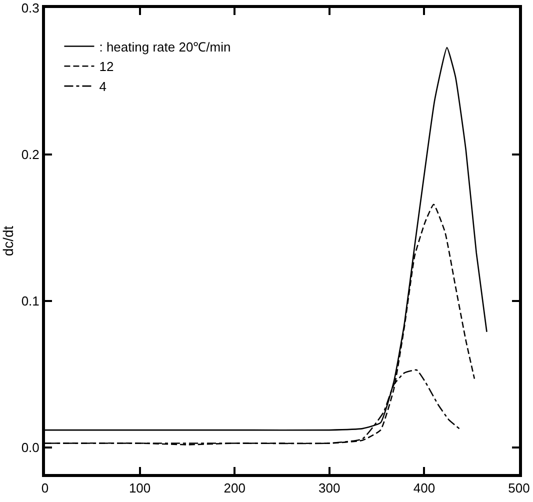 Image resolution: width=533 pixels, height=502 pixels. What do you see at coordinates (106, 66) in the screenshot?
I see `legend-label: 12` at bounding box center [106, 66].